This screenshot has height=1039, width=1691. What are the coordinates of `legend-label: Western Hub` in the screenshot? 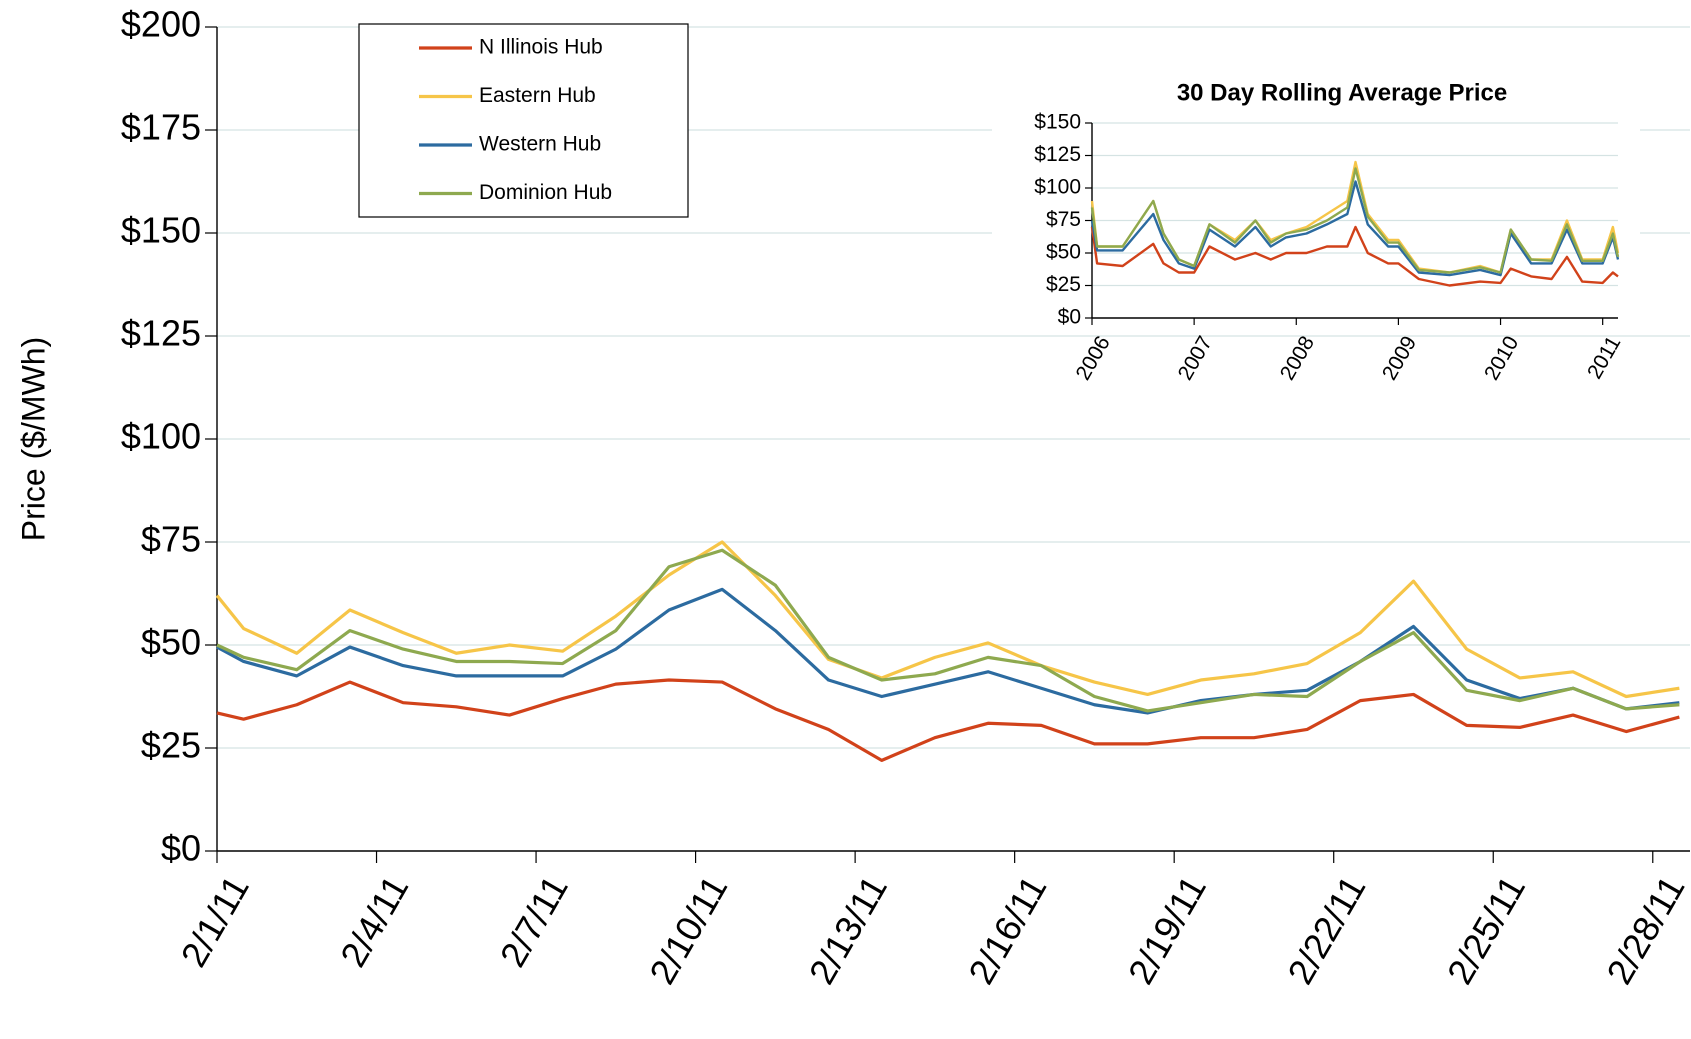 It's located at (540, 144).